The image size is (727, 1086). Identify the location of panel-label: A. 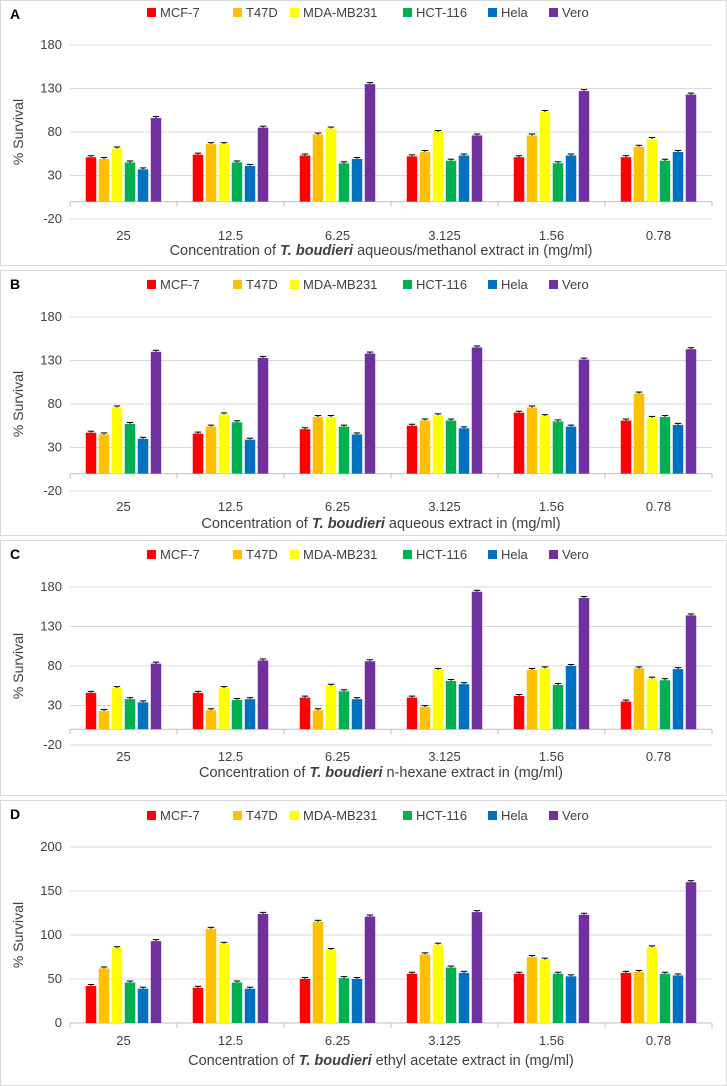
(15, 14).